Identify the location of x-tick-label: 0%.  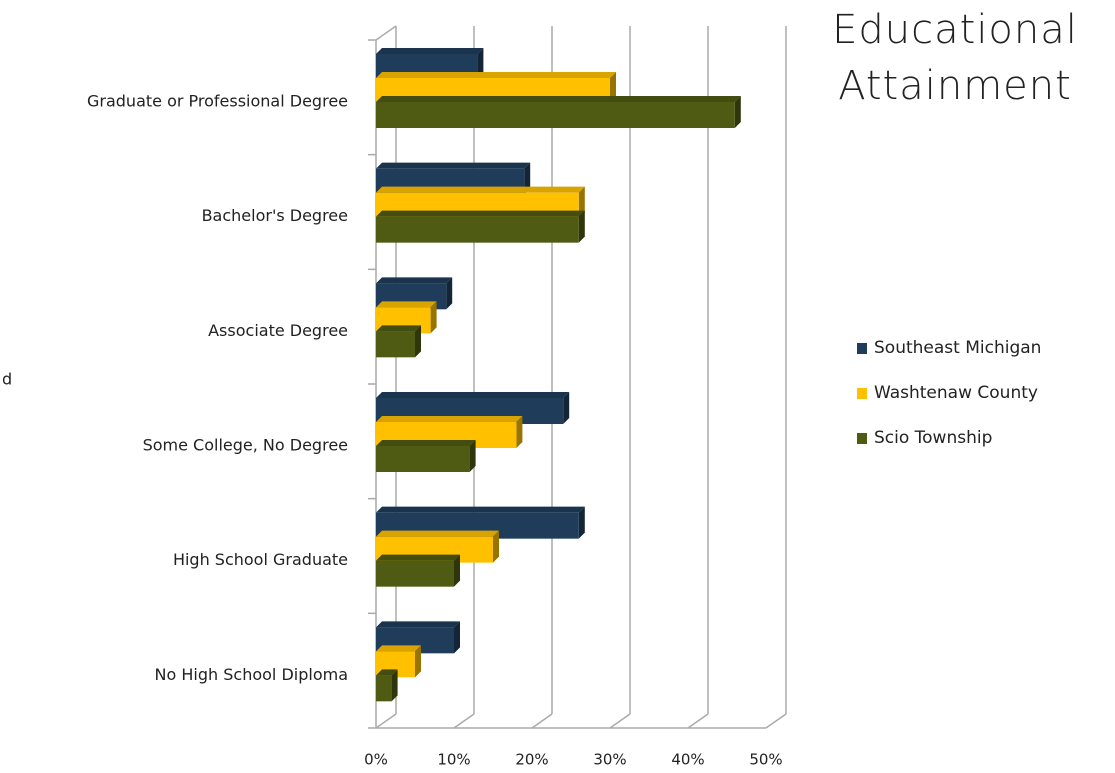
(376, 760).